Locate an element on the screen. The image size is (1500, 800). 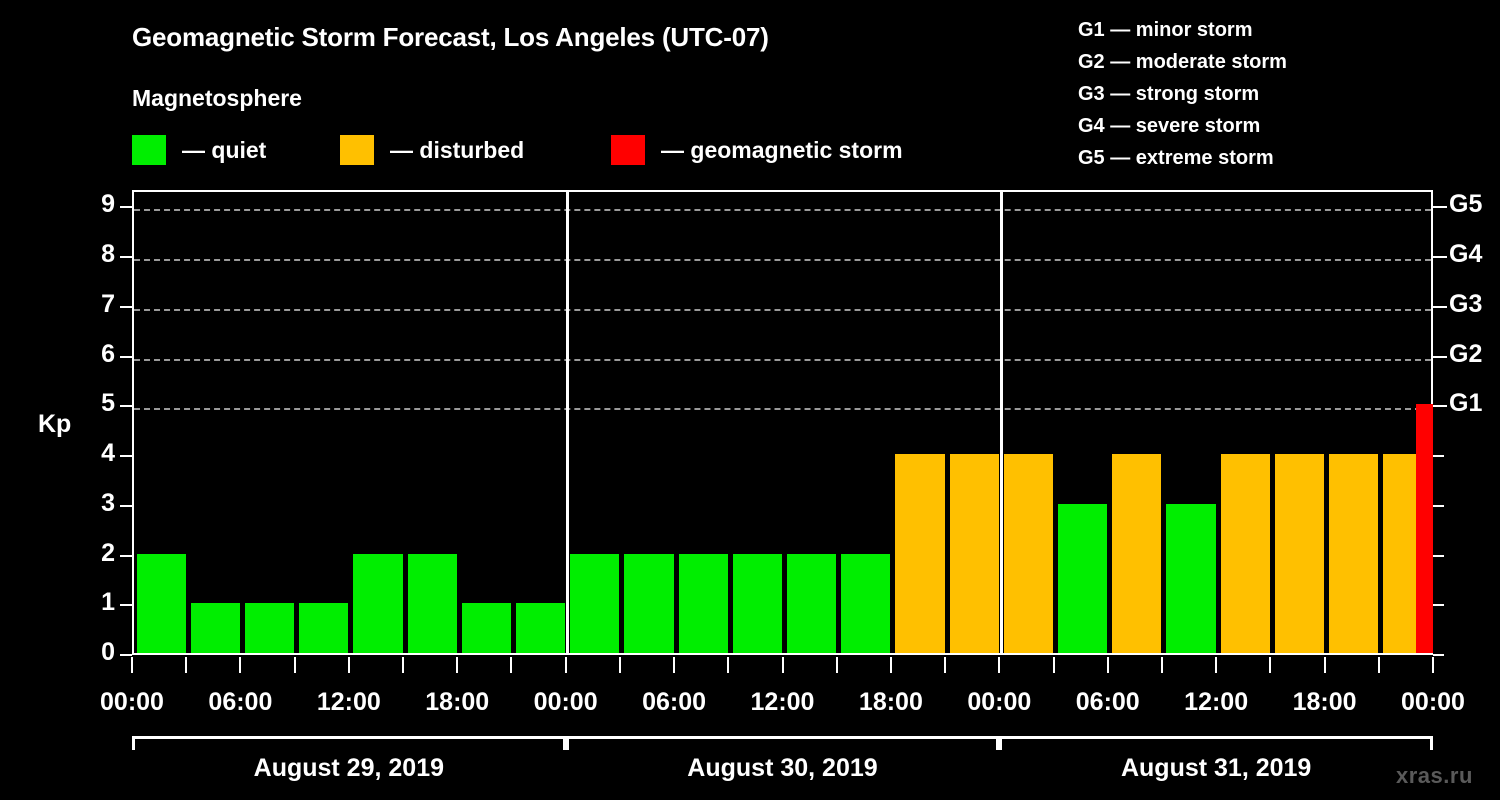
g-tick-label-G4: G4 is located at coordinates (1466, 254).